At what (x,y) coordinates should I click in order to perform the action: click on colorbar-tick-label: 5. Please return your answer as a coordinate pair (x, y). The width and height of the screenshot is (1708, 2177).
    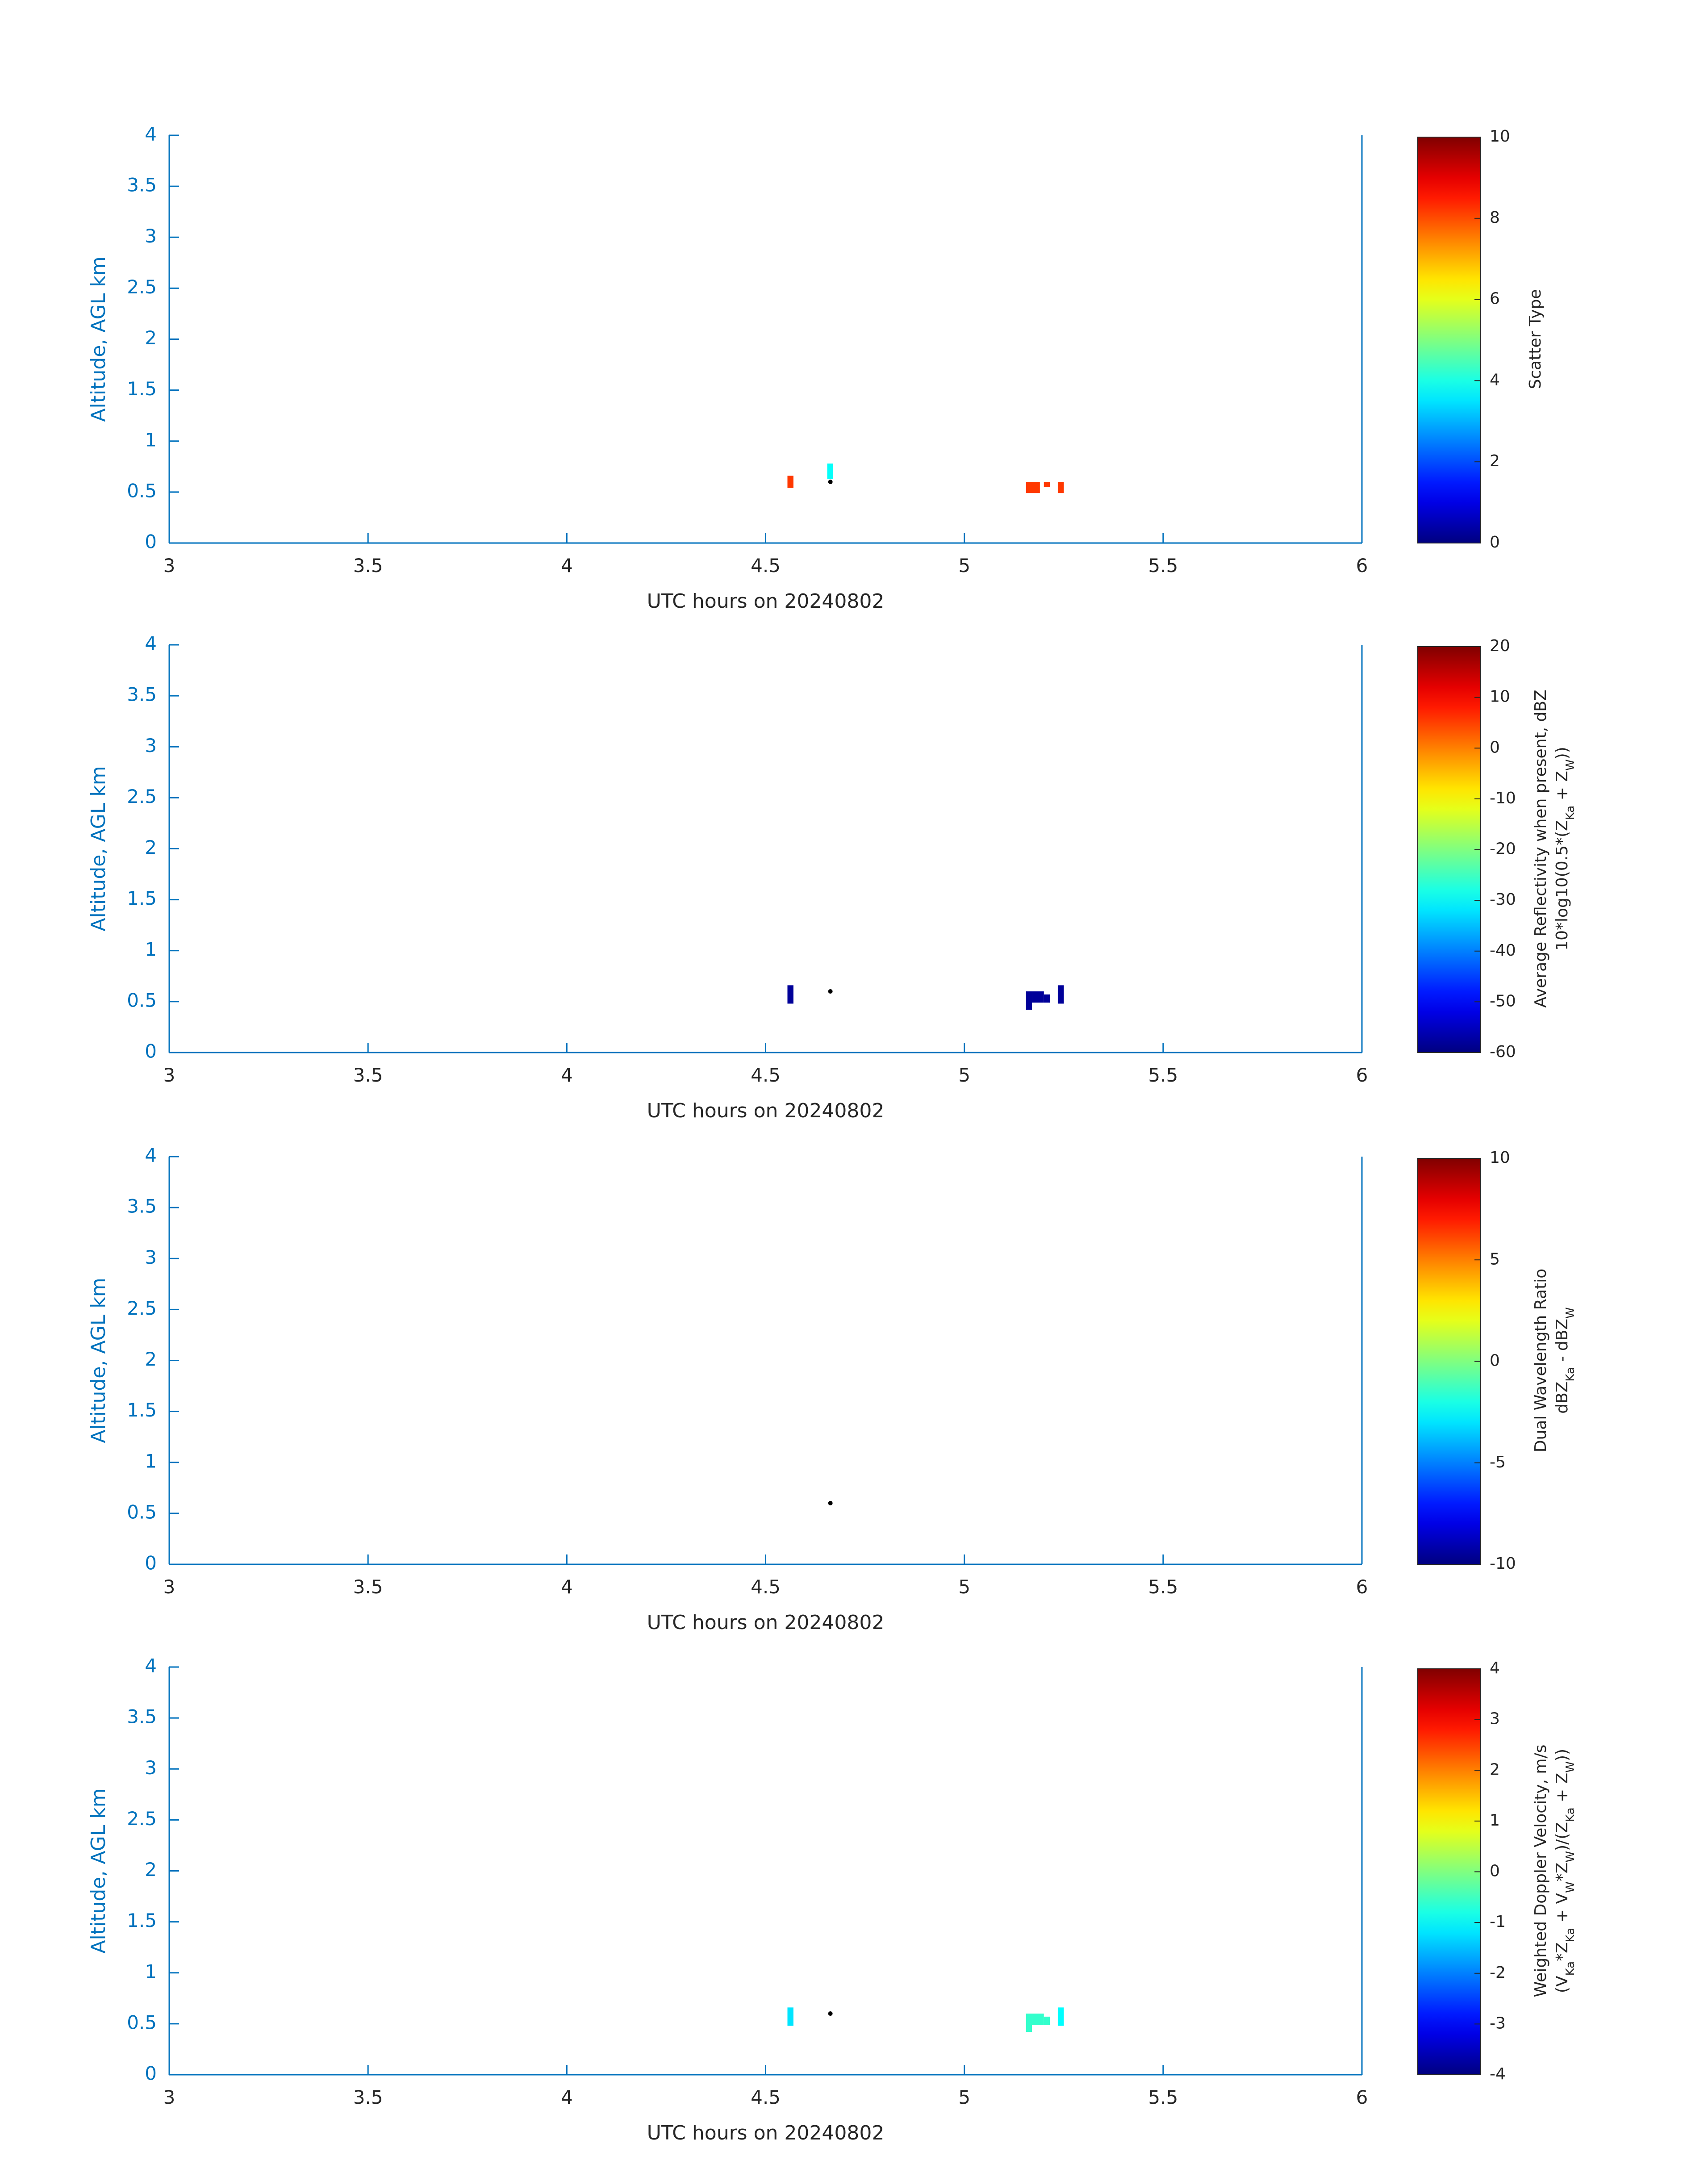
    Looking at the image, I should click on (1495, 1259).